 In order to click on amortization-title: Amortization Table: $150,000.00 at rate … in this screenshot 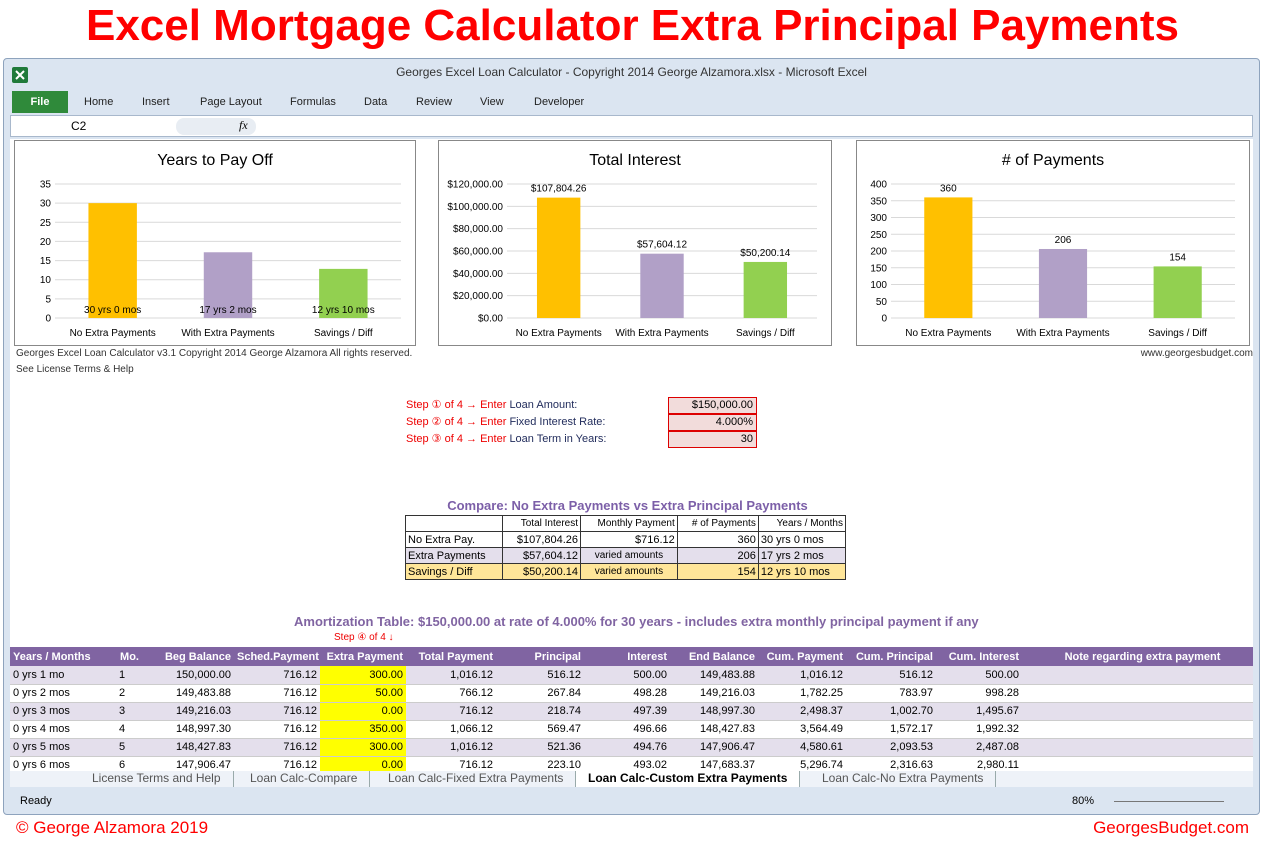, I will do `click(636, 621)`.